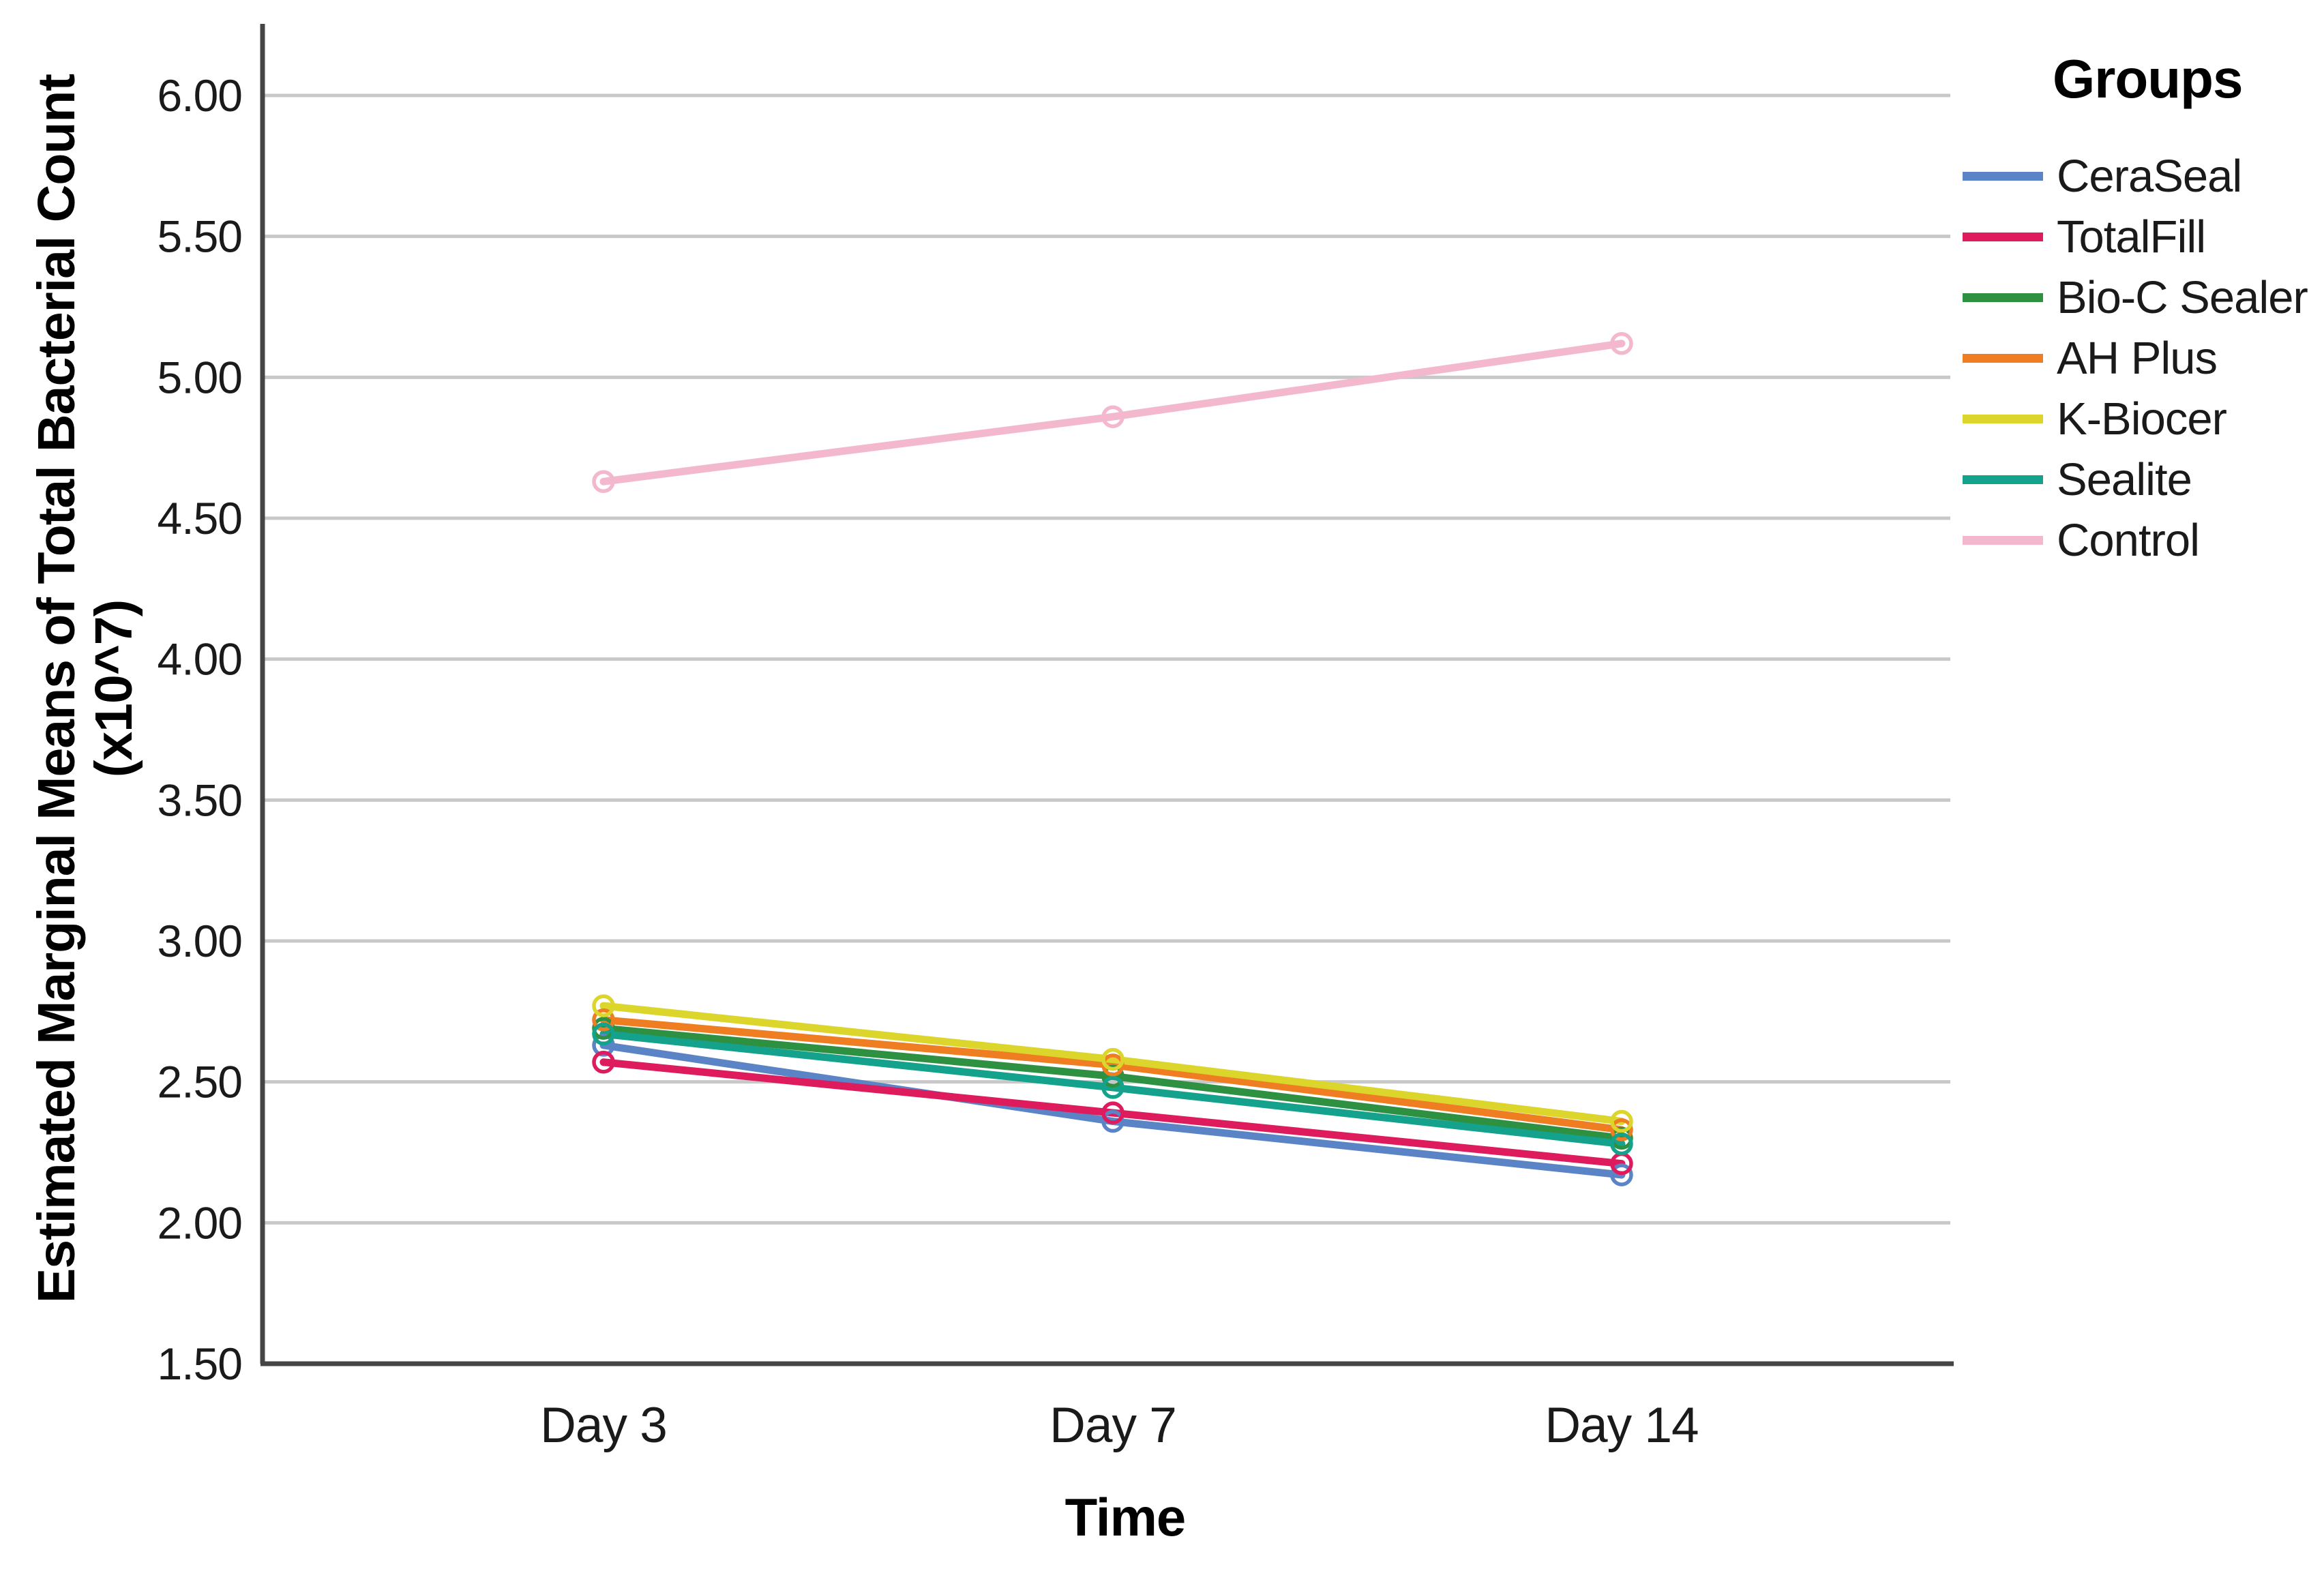  Describe the element at coordinates (200, 96) in the screenshot. I see `y-tick-label: 6.00` at that location.